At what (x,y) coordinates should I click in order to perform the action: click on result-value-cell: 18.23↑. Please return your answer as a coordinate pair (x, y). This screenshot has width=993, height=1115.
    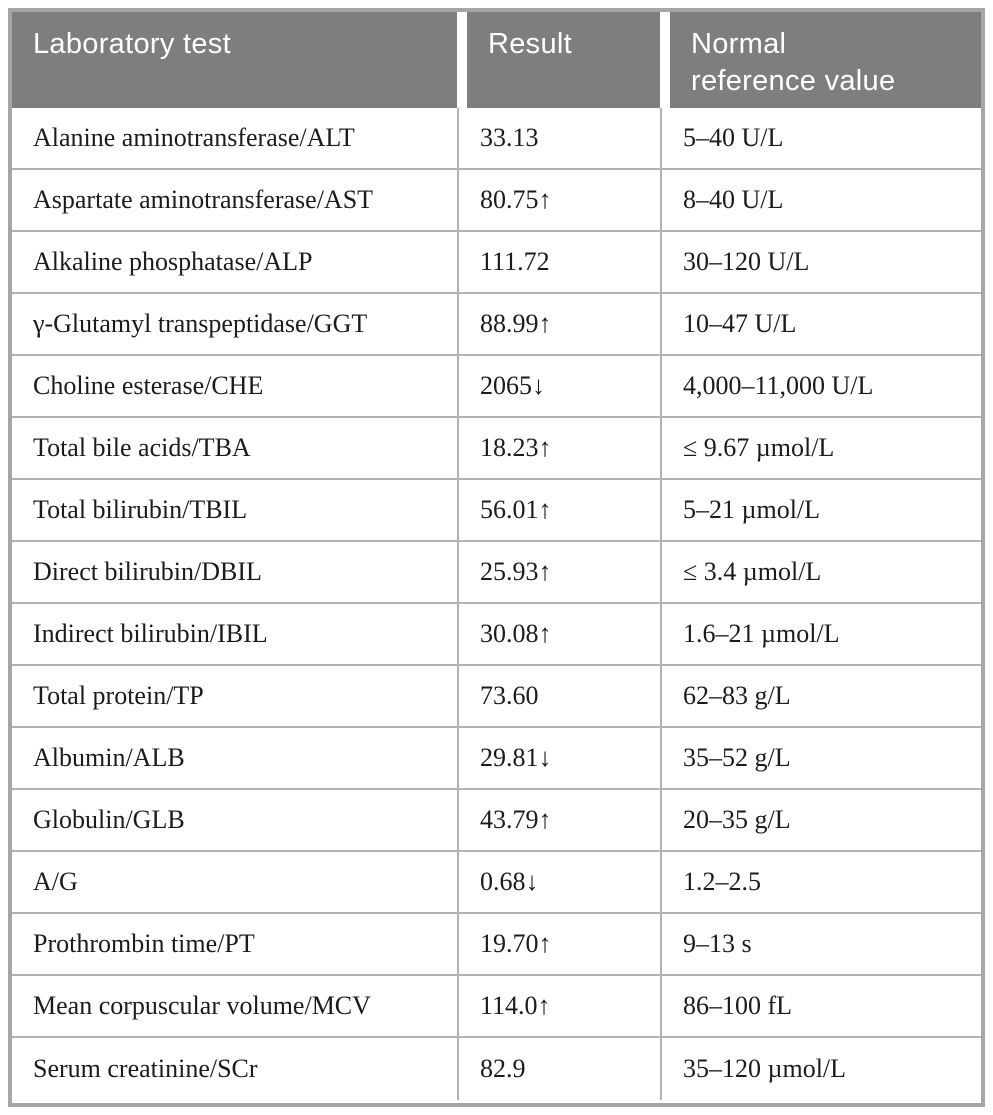
    Looking at the image, I should click on (558, 448).